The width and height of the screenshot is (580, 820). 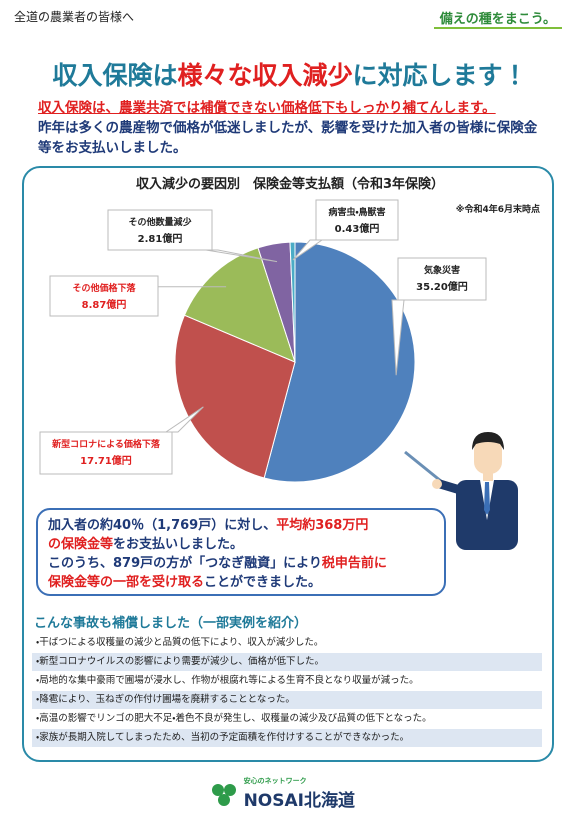 What do you see at coordinates (461, 491) in the screenshot?
I see `person-illustration` at bounding box center [461, 491].